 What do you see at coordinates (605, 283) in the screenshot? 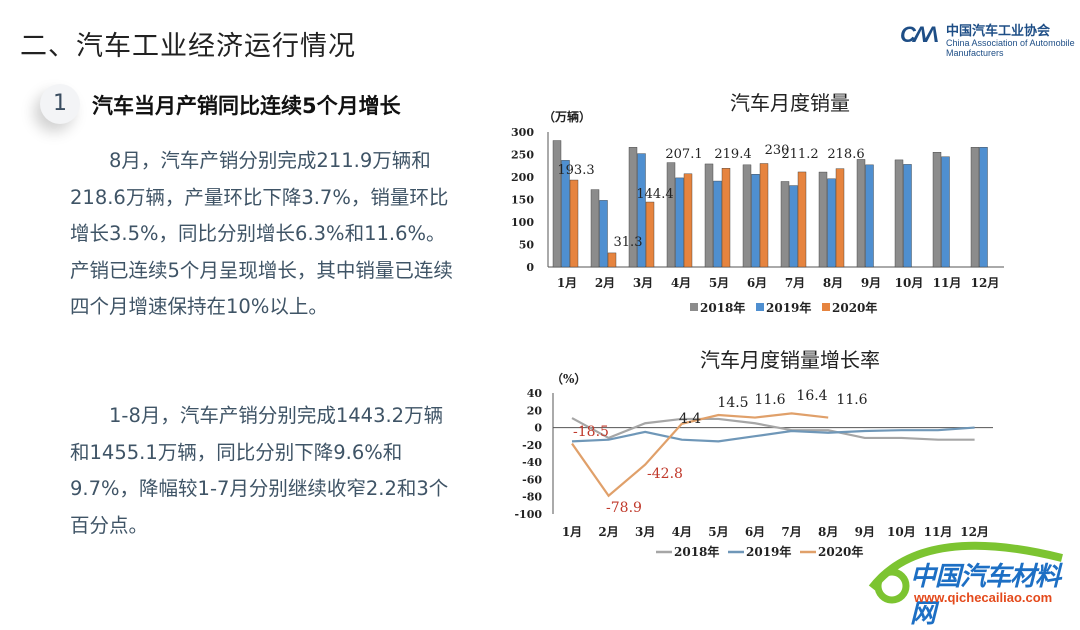
I see `bar-x-tick: 2月` at bounding box center [605, 283].